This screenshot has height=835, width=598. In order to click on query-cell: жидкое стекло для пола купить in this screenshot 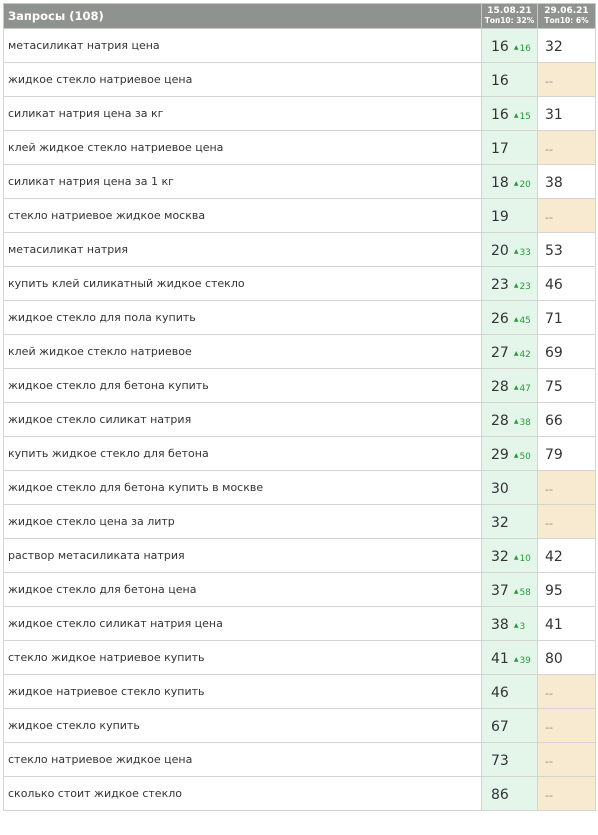, I will do `click(242, 317)`.